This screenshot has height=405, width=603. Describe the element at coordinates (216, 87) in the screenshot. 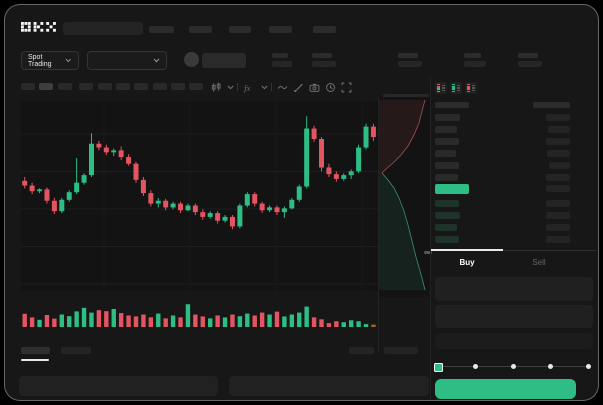

I see `candle-style-icon` at that location.